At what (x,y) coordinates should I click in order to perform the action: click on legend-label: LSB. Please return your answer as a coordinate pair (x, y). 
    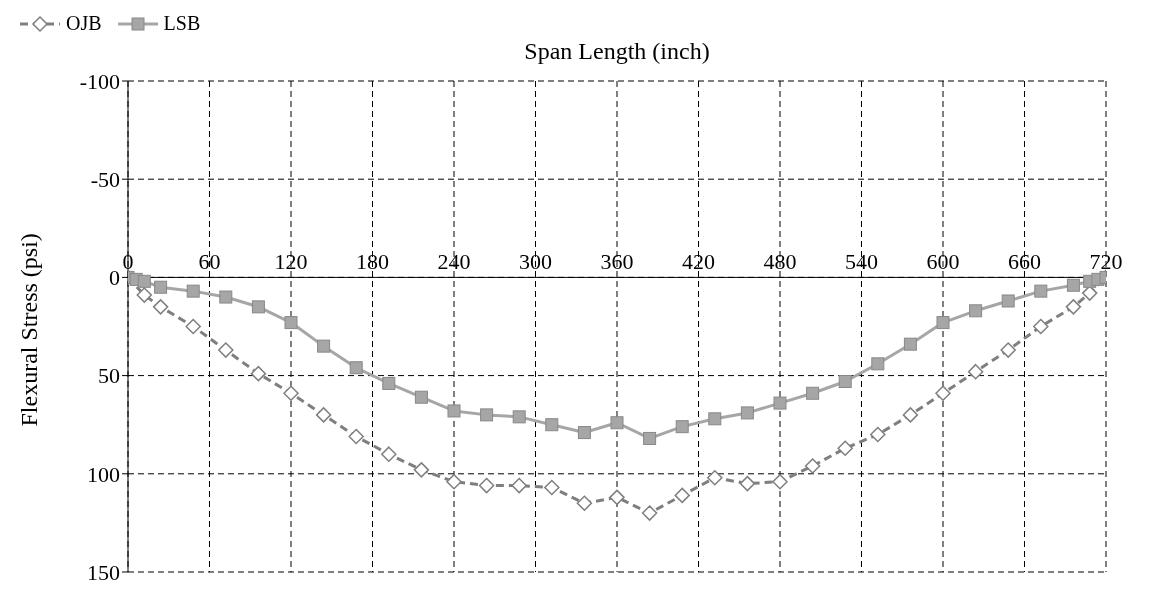
    Looking at the image, I should click on (182, 23).